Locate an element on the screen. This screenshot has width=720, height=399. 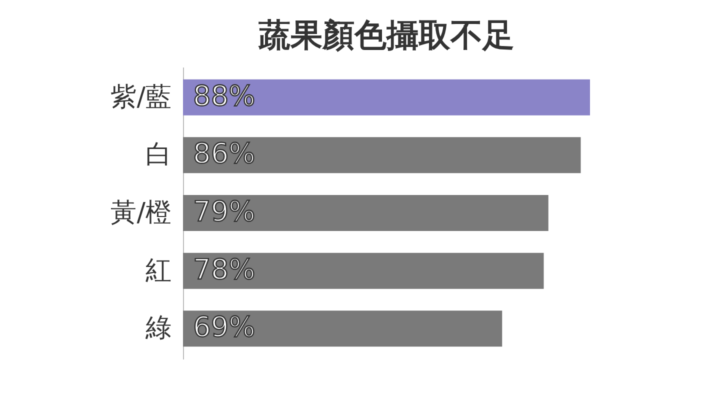
data-label: 78% is located at coordinates (224, 269).